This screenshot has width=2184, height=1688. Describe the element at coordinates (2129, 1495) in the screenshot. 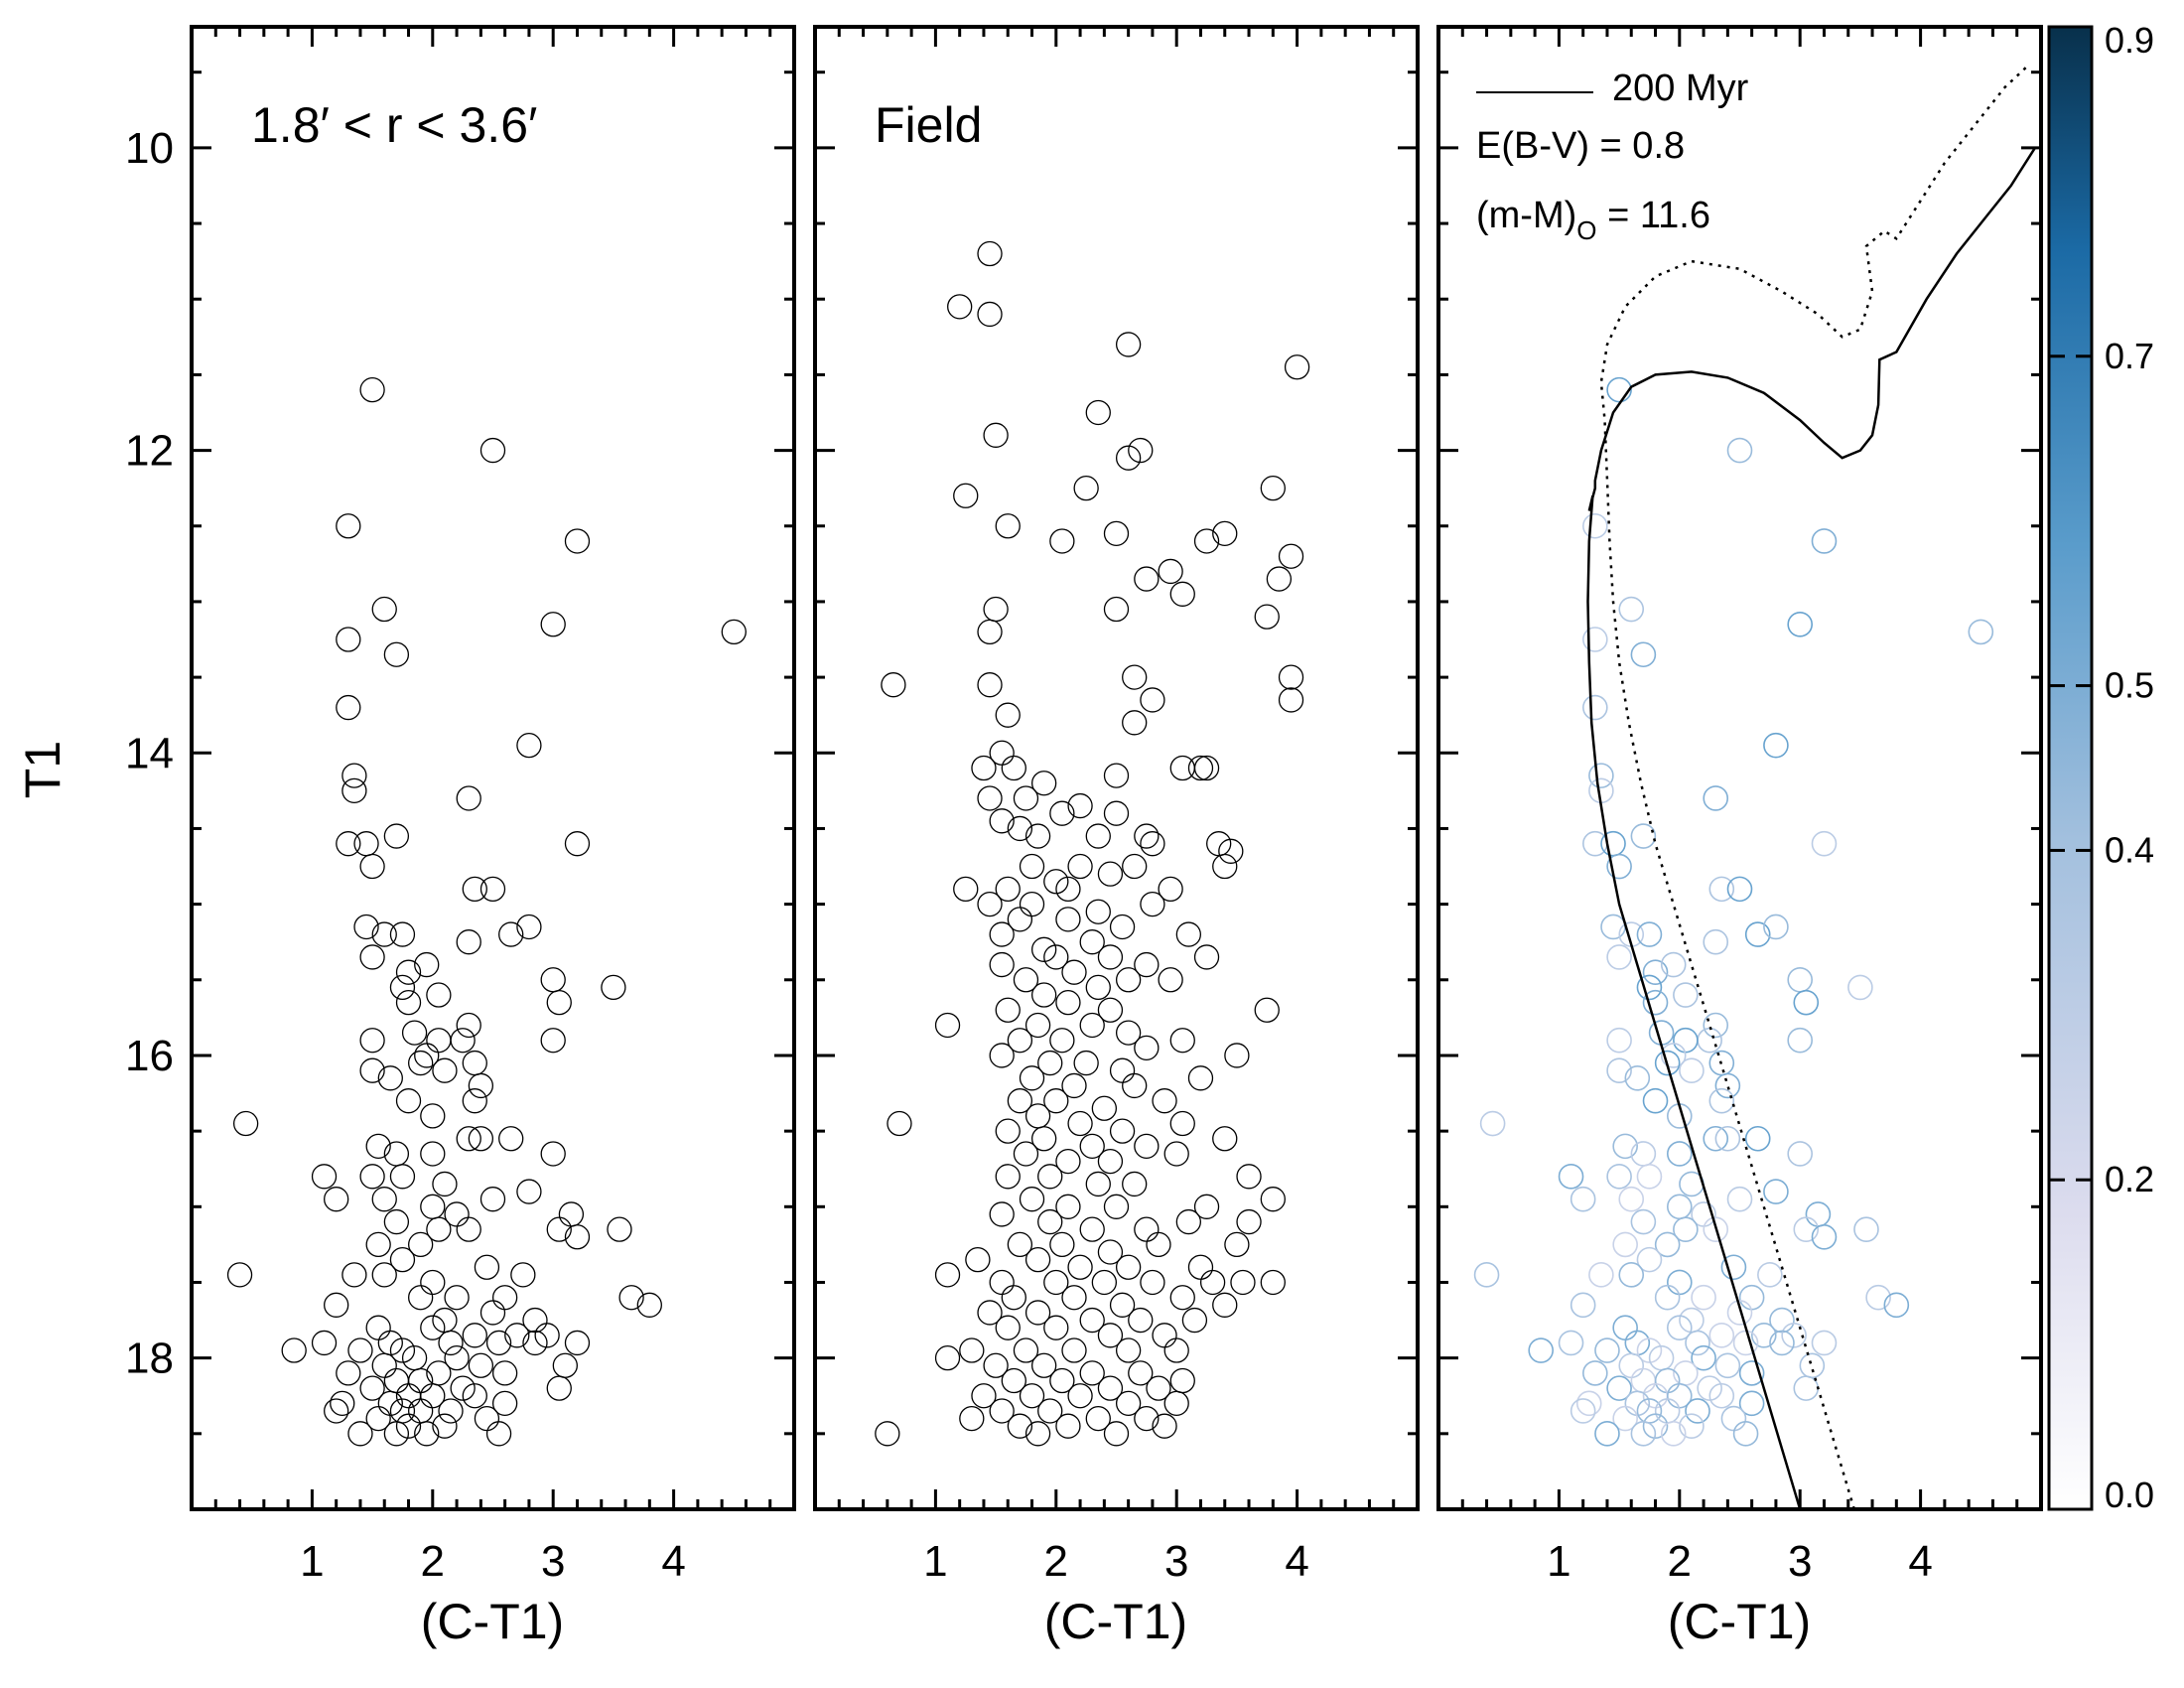

I see `colorbar-tick-label: 0.0` at that location.